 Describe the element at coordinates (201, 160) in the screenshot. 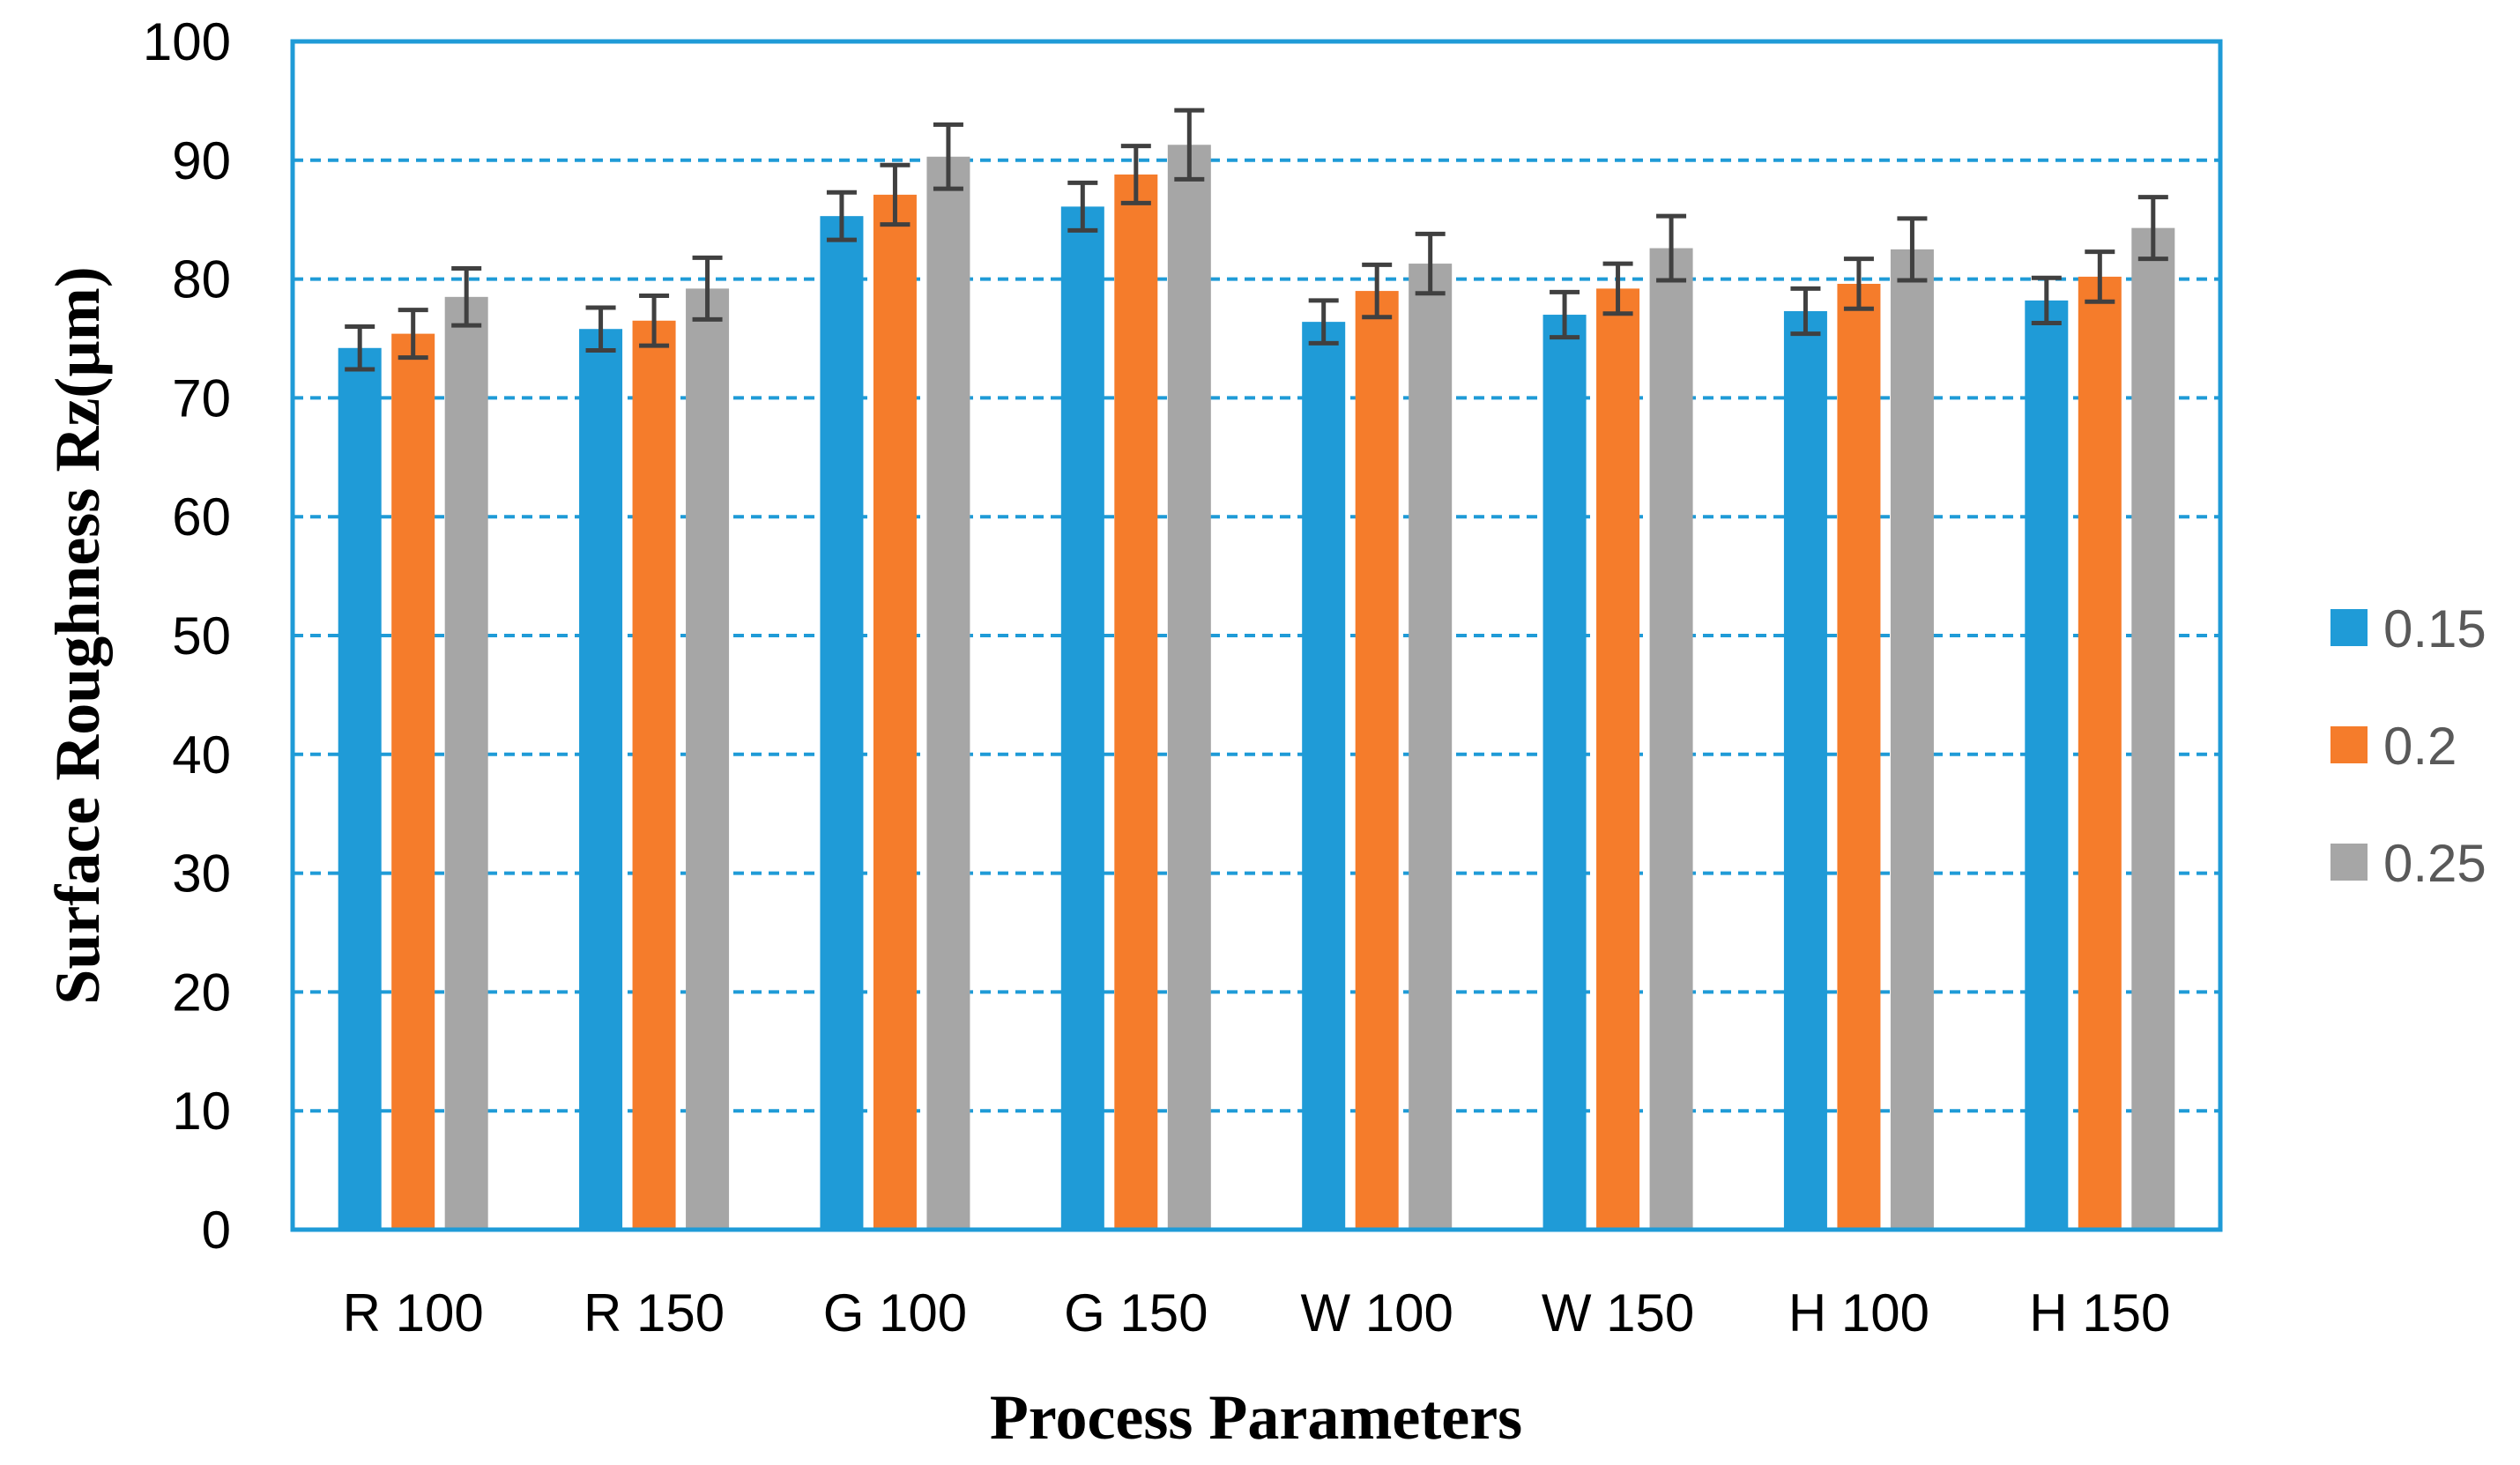

I see `y-tick-label: 90` at that location.